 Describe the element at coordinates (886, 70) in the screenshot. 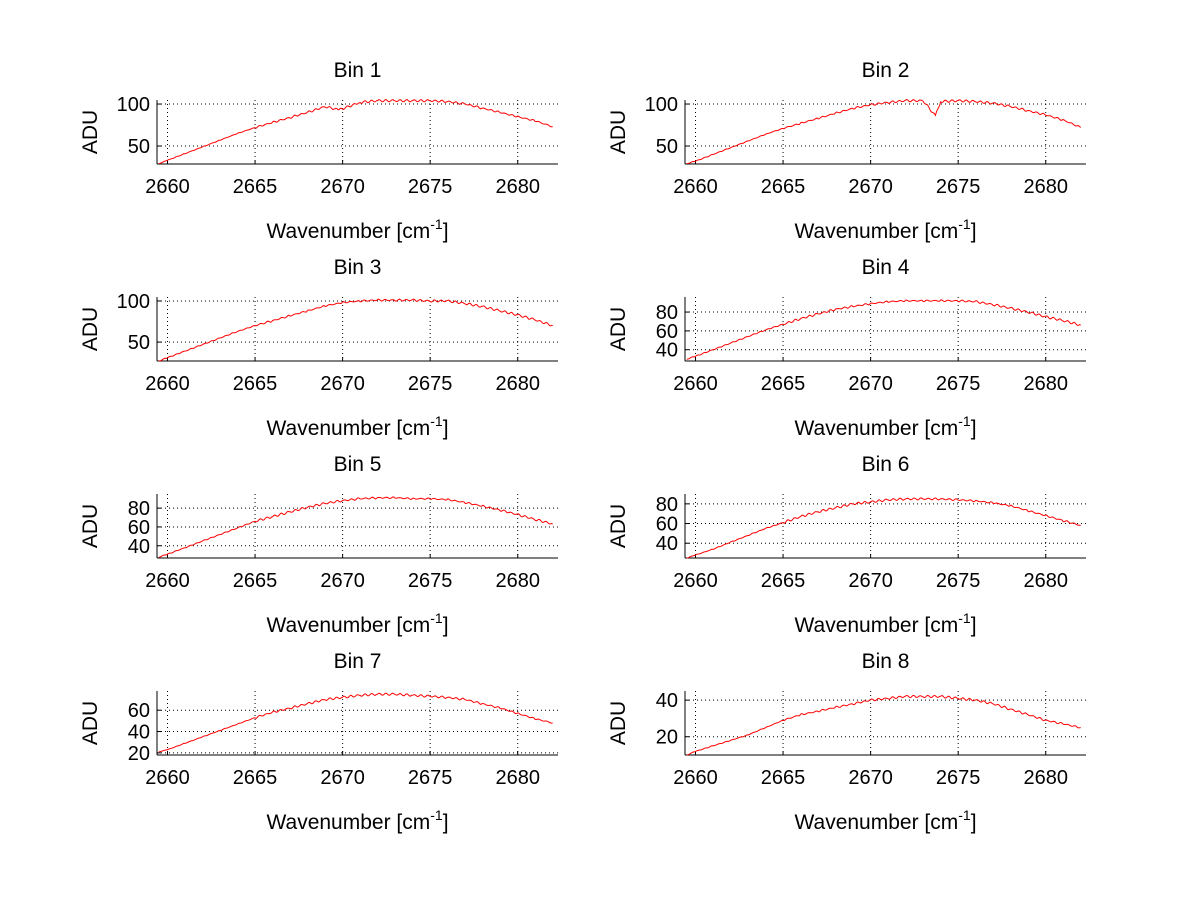

I see `subplot-title: Bin 2` at that location.